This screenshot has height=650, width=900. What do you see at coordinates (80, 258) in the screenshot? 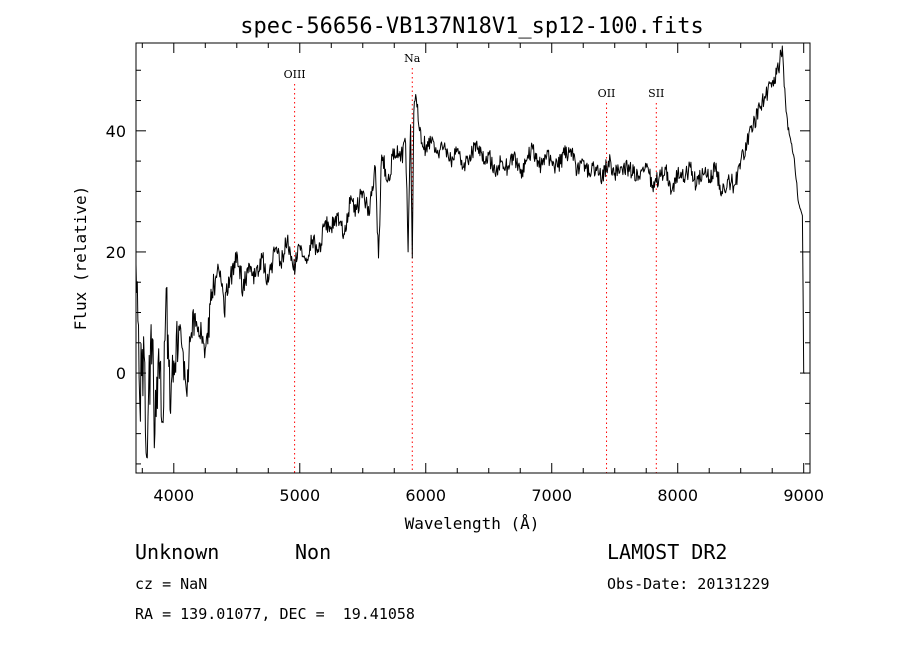
I see `y-axis-label: Flux (relative)` at bounding box center [80, 258].